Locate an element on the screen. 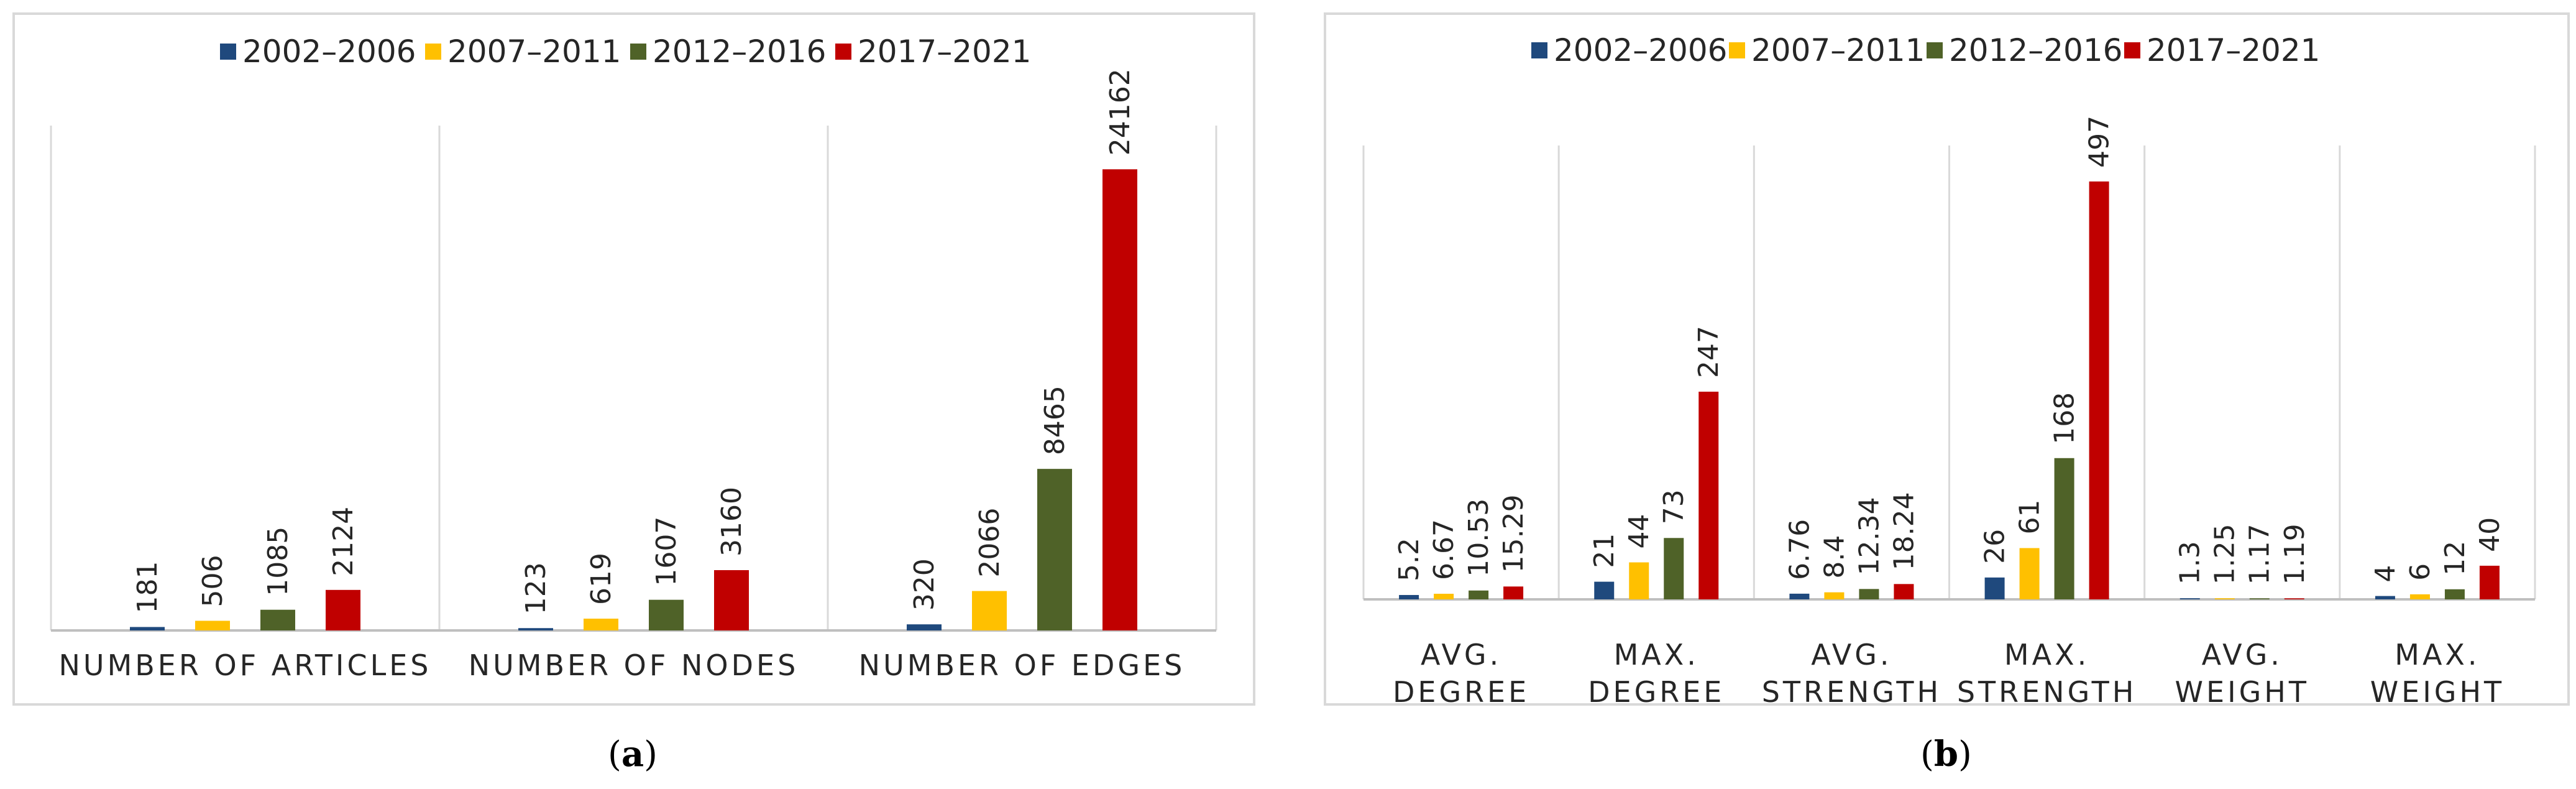 The height and width of the screenshot is (789, 2576). data-label: 12 is located at coordinates (2455, 558).